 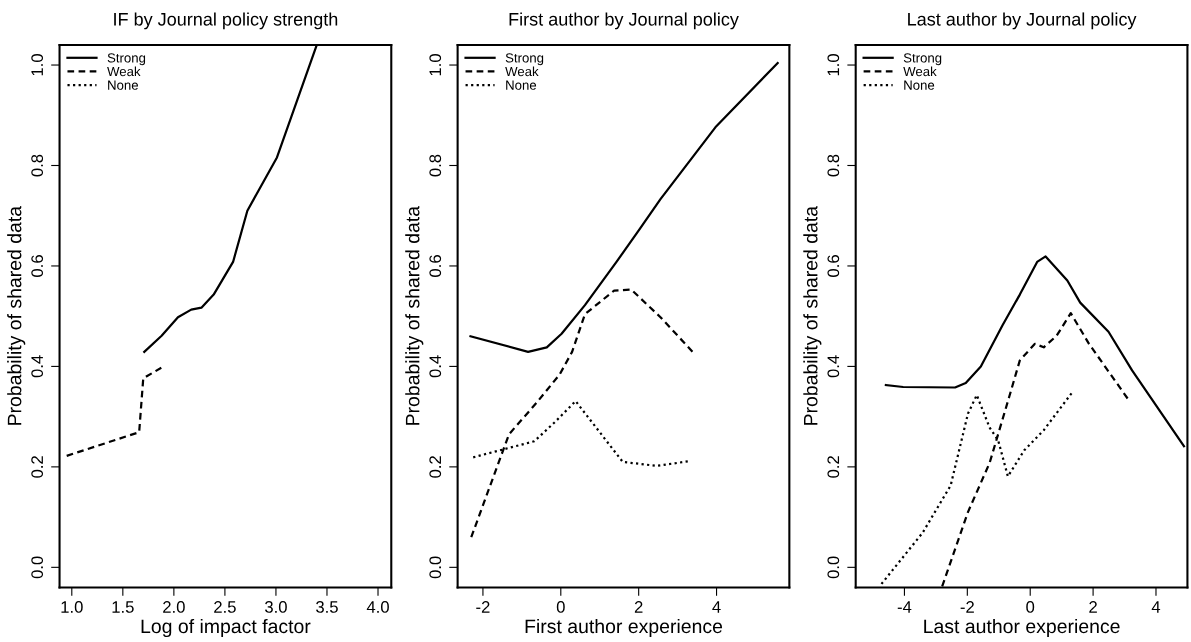 I want to click on x-axis-title: Last author experience, so click(x=1022, y=628).